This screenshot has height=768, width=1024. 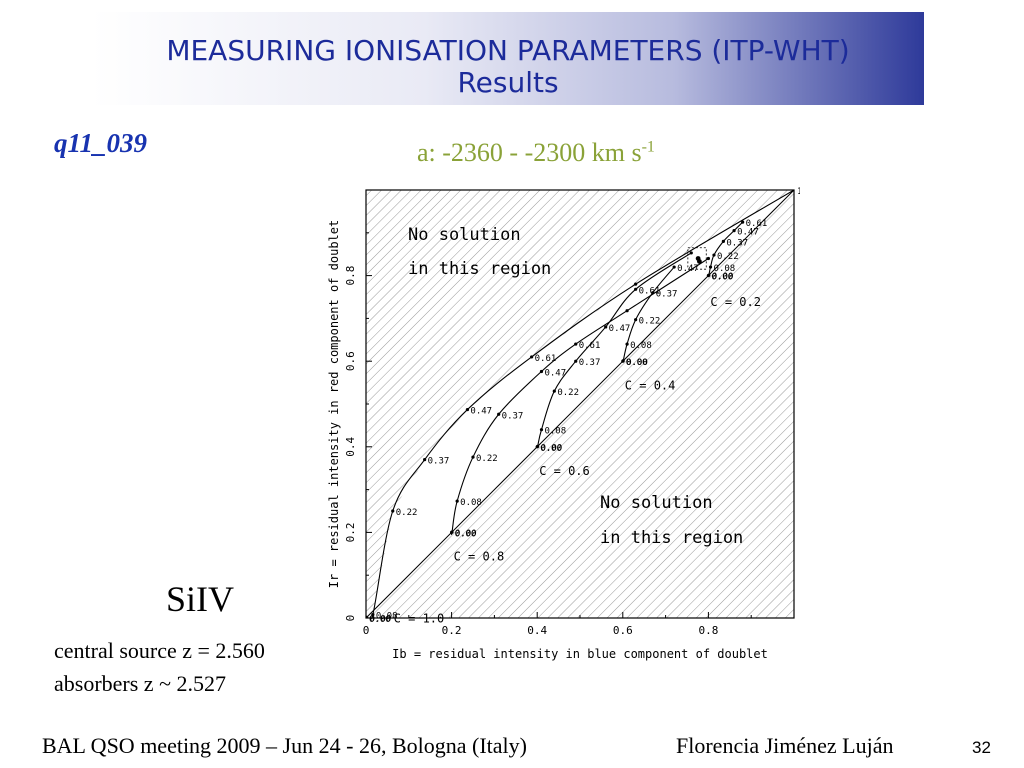 I want to click on c-value-label: C = 0.4, so click(x=650, y=385).